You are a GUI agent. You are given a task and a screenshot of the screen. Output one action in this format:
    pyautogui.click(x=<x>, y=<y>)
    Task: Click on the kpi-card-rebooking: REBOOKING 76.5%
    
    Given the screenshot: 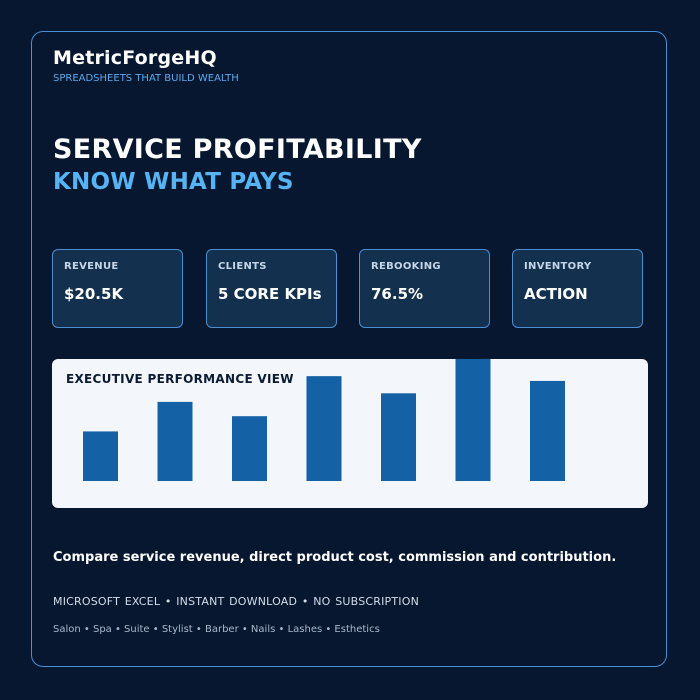 What is the action you would take?
    pyautogui.click(x=424, y=288)
    